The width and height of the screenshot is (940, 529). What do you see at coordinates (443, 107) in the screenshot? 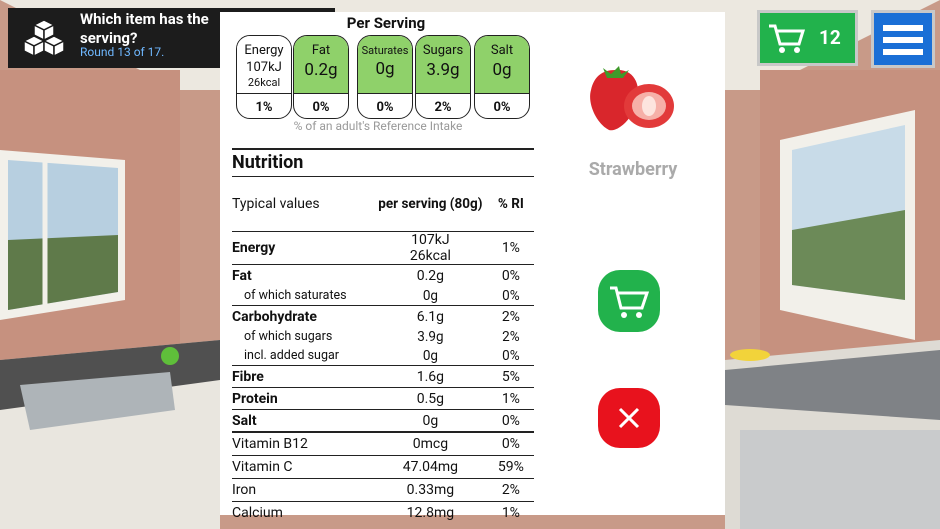
I see `cell-ri: 2%` at bounding box center [443, 107].